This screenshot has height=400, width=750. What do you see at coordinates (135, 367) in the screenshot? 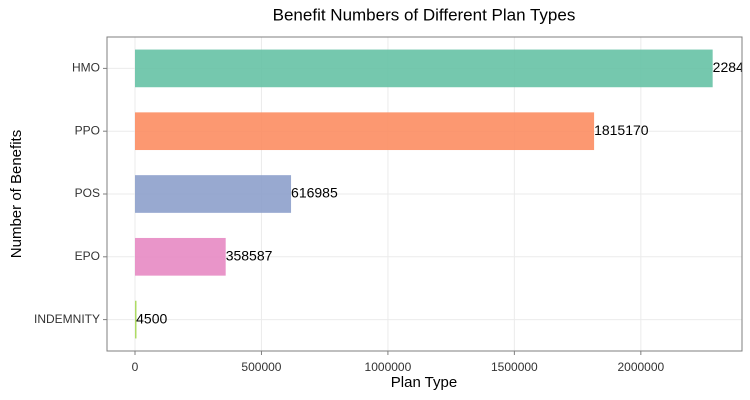
I see `x-tick-label: 0` at bounding box center [135, 367].